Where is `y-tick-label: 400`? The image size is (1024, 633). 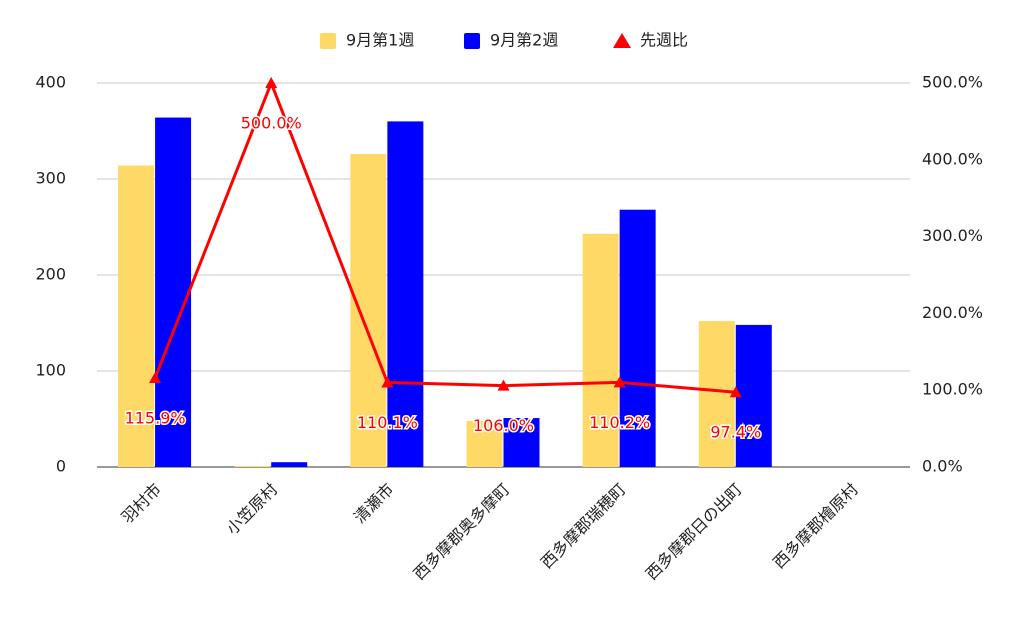 y-tick-label: 400 is located at coordinates (50, 82).